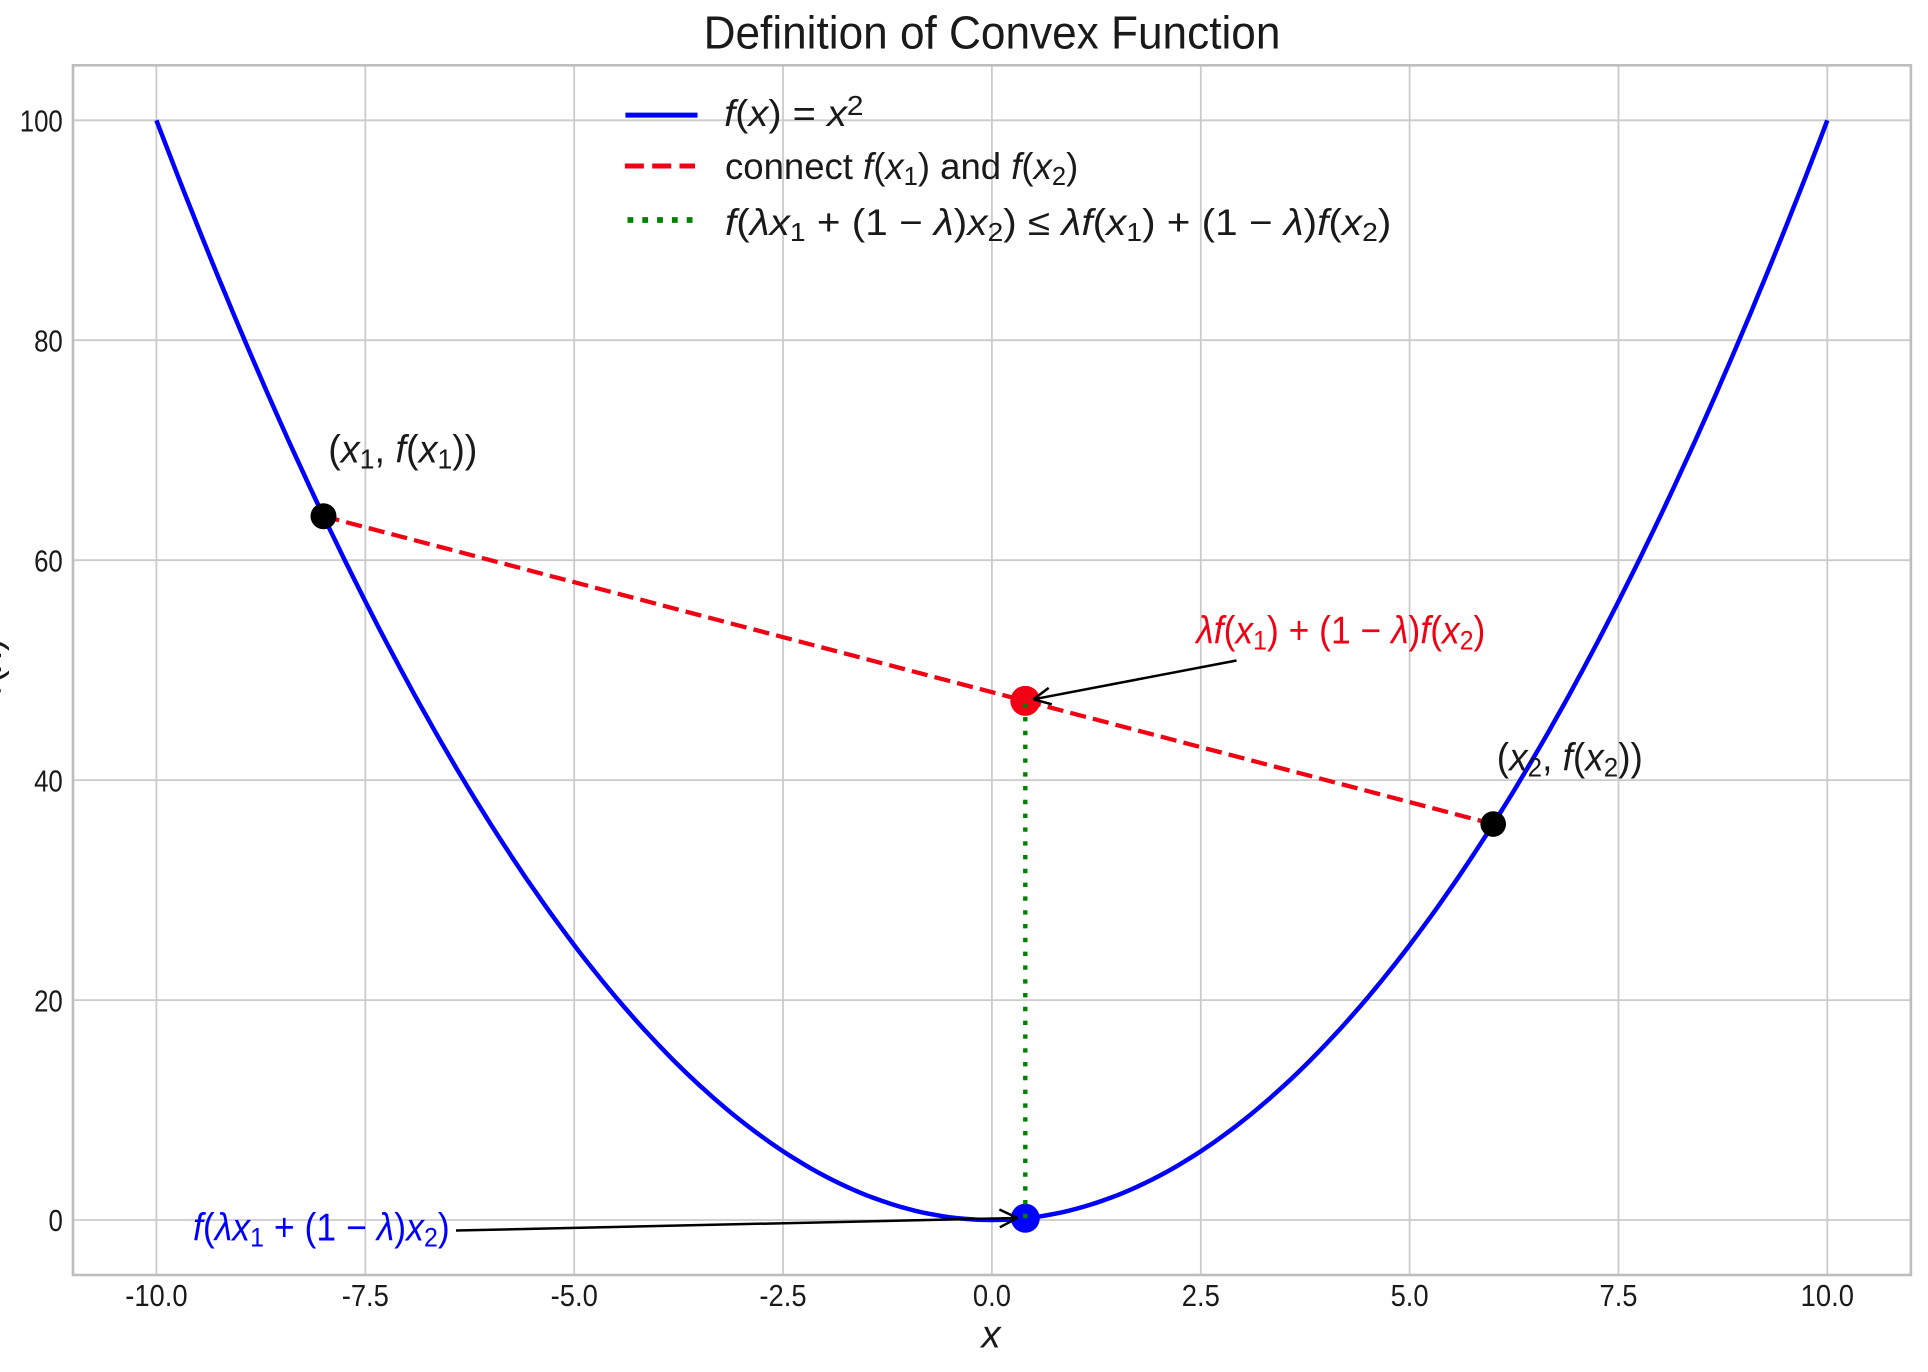 Image resolution: width=1928 pixels, height=1372 pixels. What do you see at coordinates (48, 1000) in the screenshot?
I see `svg-text: 20` at bounding box center [48, 1000].